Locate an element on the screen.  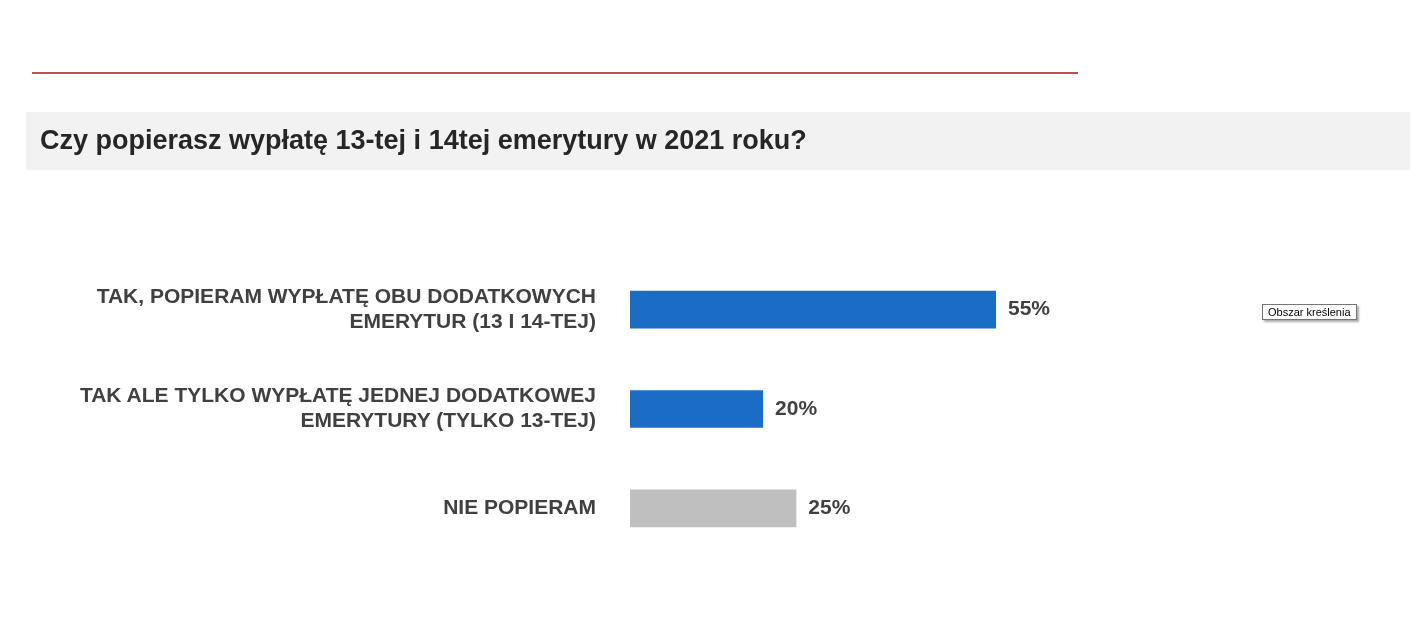
chart-title: Czy popierasz wypłatę 13-tej i 14tej emerytury w 2021 roku? is located at coordinates (423, 140).